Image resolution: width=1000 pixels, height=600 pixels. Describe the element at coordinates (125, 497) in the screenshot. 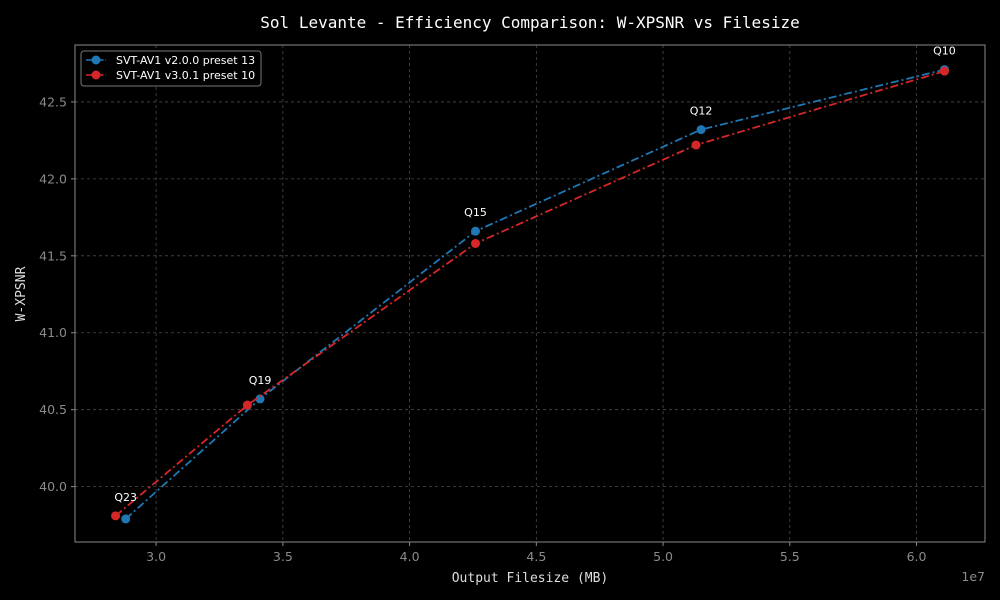

I see `point-annotation: Q23` at that location.